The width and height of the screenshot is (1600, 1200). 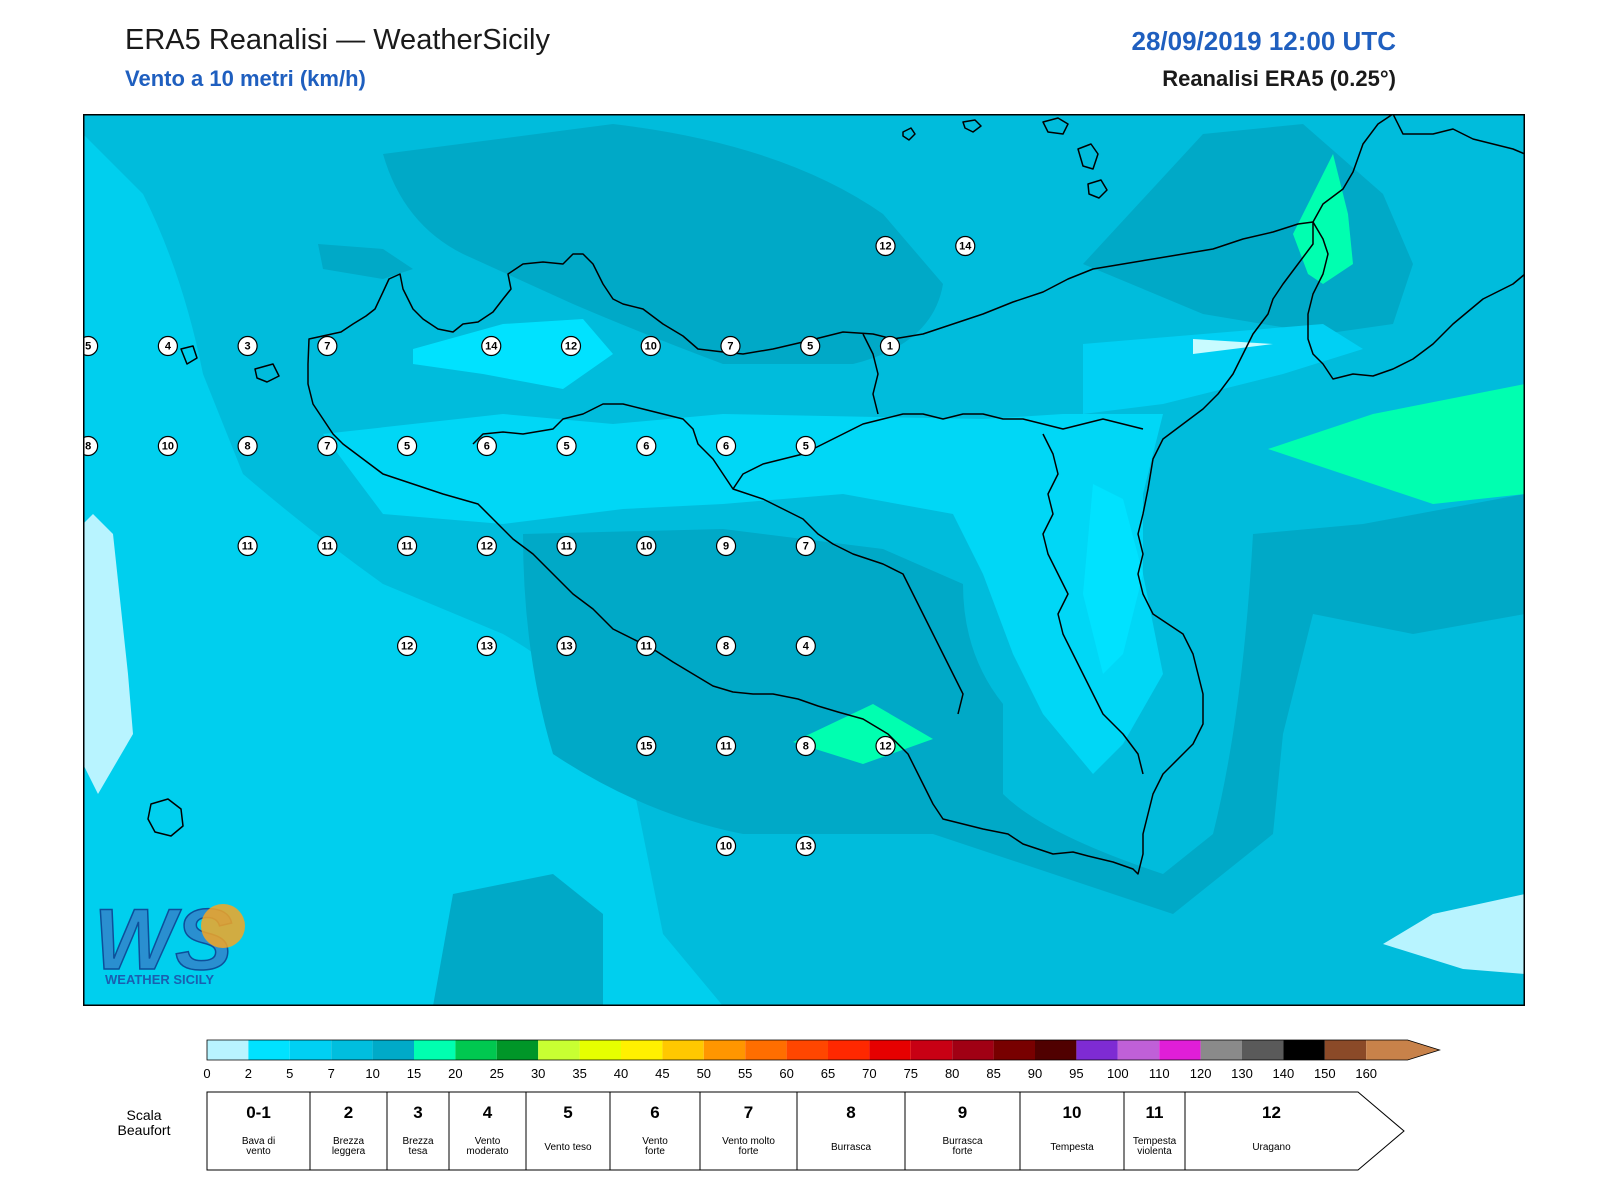 What do you see at coordinates (417, 1112) in the screenshot?
I see `beaufort-number: 3` at bounding box center [417, 1112].